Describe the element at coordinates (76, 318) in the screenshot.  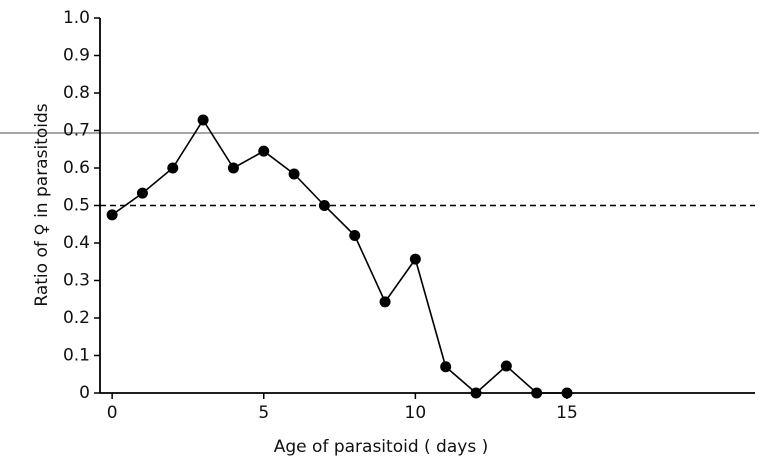
I see `y-tick-label: 0.2` at that location.